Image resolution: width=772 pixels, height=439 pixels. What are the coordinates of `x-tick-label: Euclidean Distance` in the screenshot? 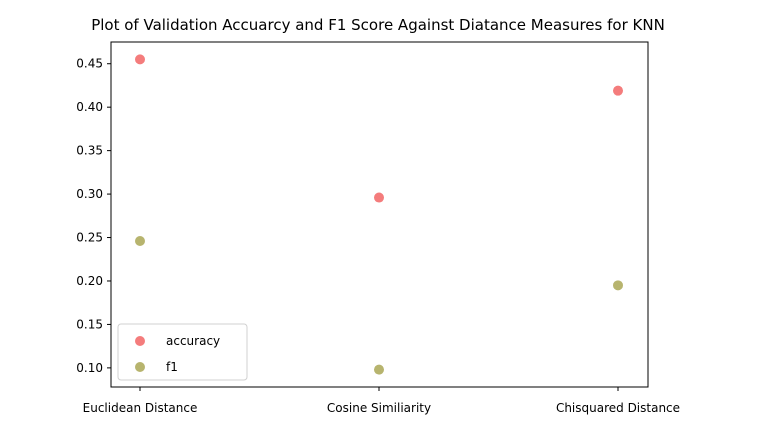 It's located at (140, 408).